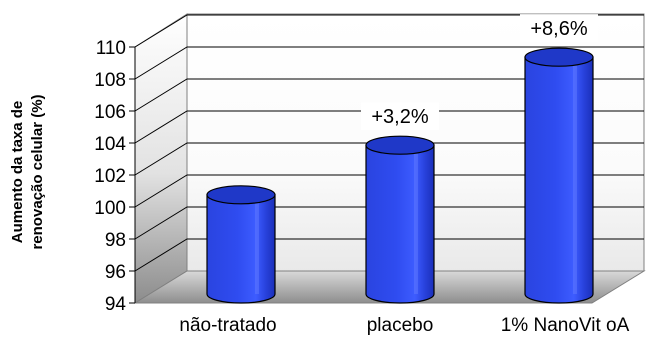 This screenshot has width=659, height=338. What do you see at coordinates (115, 240) in the screenshot?
I see `y-tick-label: 98` at bounding box center [115, 240].